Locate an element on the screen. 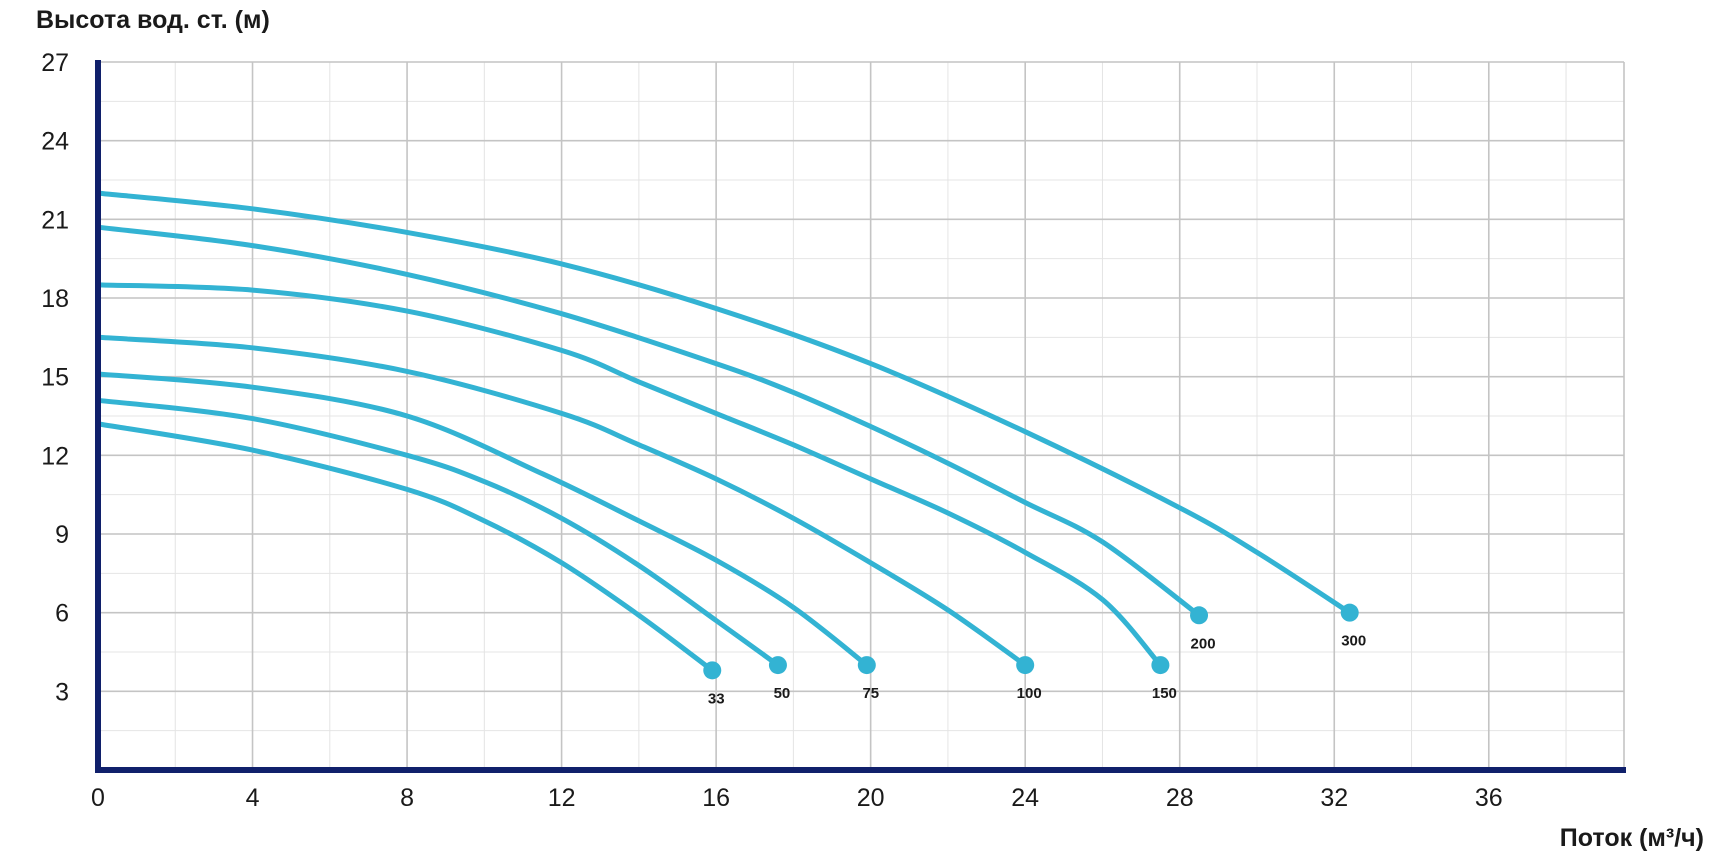 The height and width of the screenshot is (860, 1710). y-tick-label: 21 is located at coordinates (55, 220).